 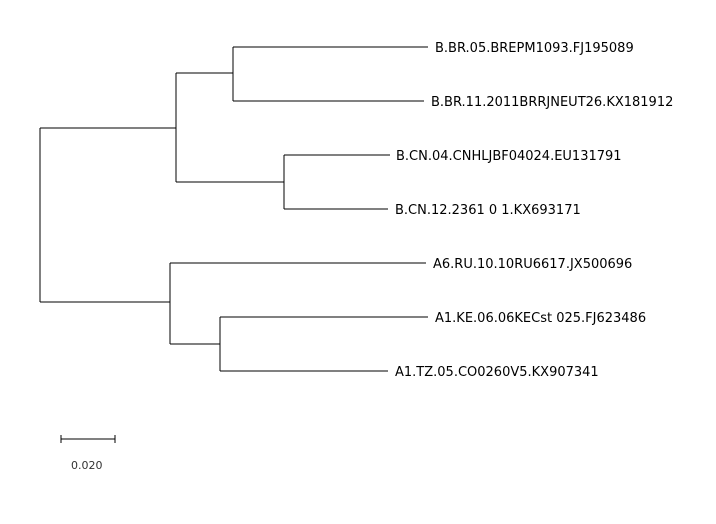 I want to click on tip-label-4: B.CN.12.2361 0 1.KX693171, so click(x=488, y=210).